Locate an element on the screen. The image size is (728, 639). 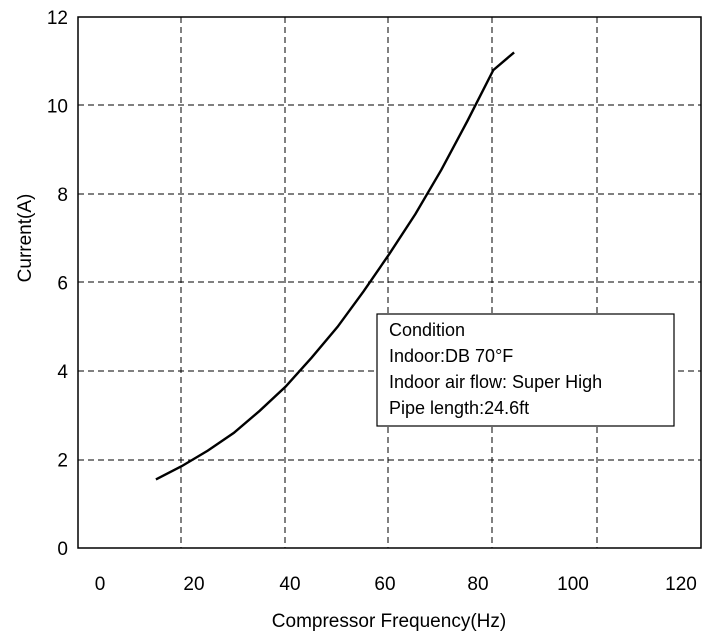
legend-line: Condition is located at coordinates (427, 330).